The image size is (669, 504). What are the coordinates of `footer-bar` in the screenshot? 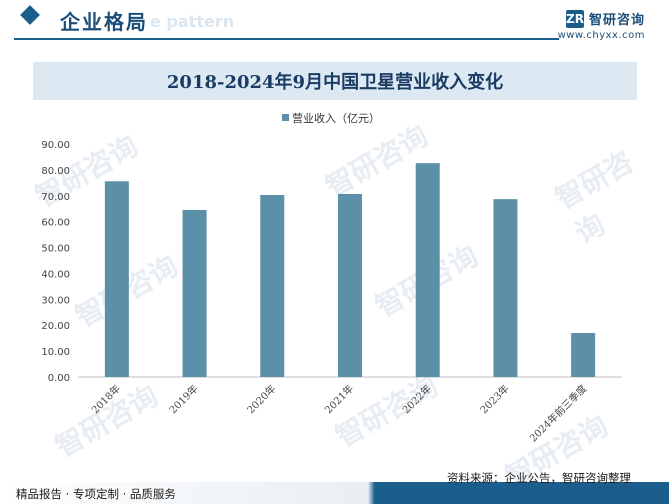 It's located at (334, 493).